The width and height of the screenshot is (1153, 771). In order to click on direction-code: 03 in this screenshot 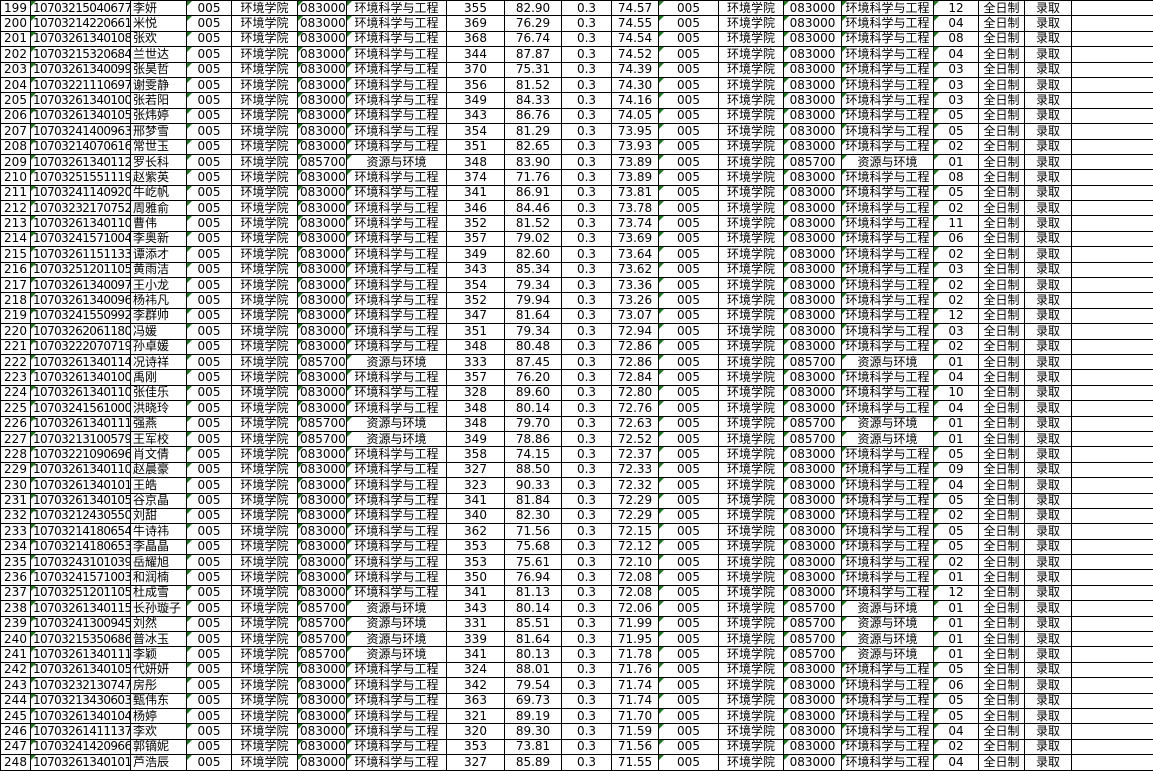, I will do `click(956, 331)`.